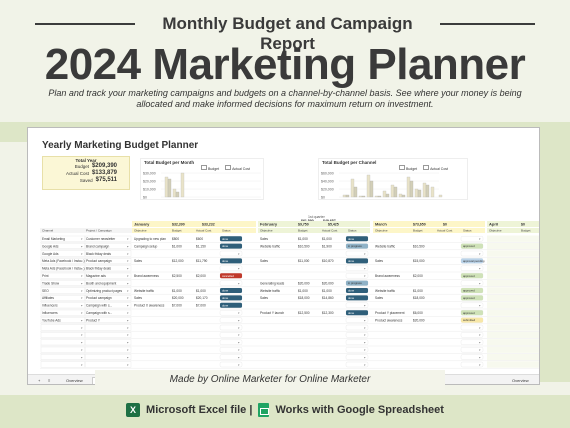  I want to click on month-budget: $9,750, so click(303, 225).